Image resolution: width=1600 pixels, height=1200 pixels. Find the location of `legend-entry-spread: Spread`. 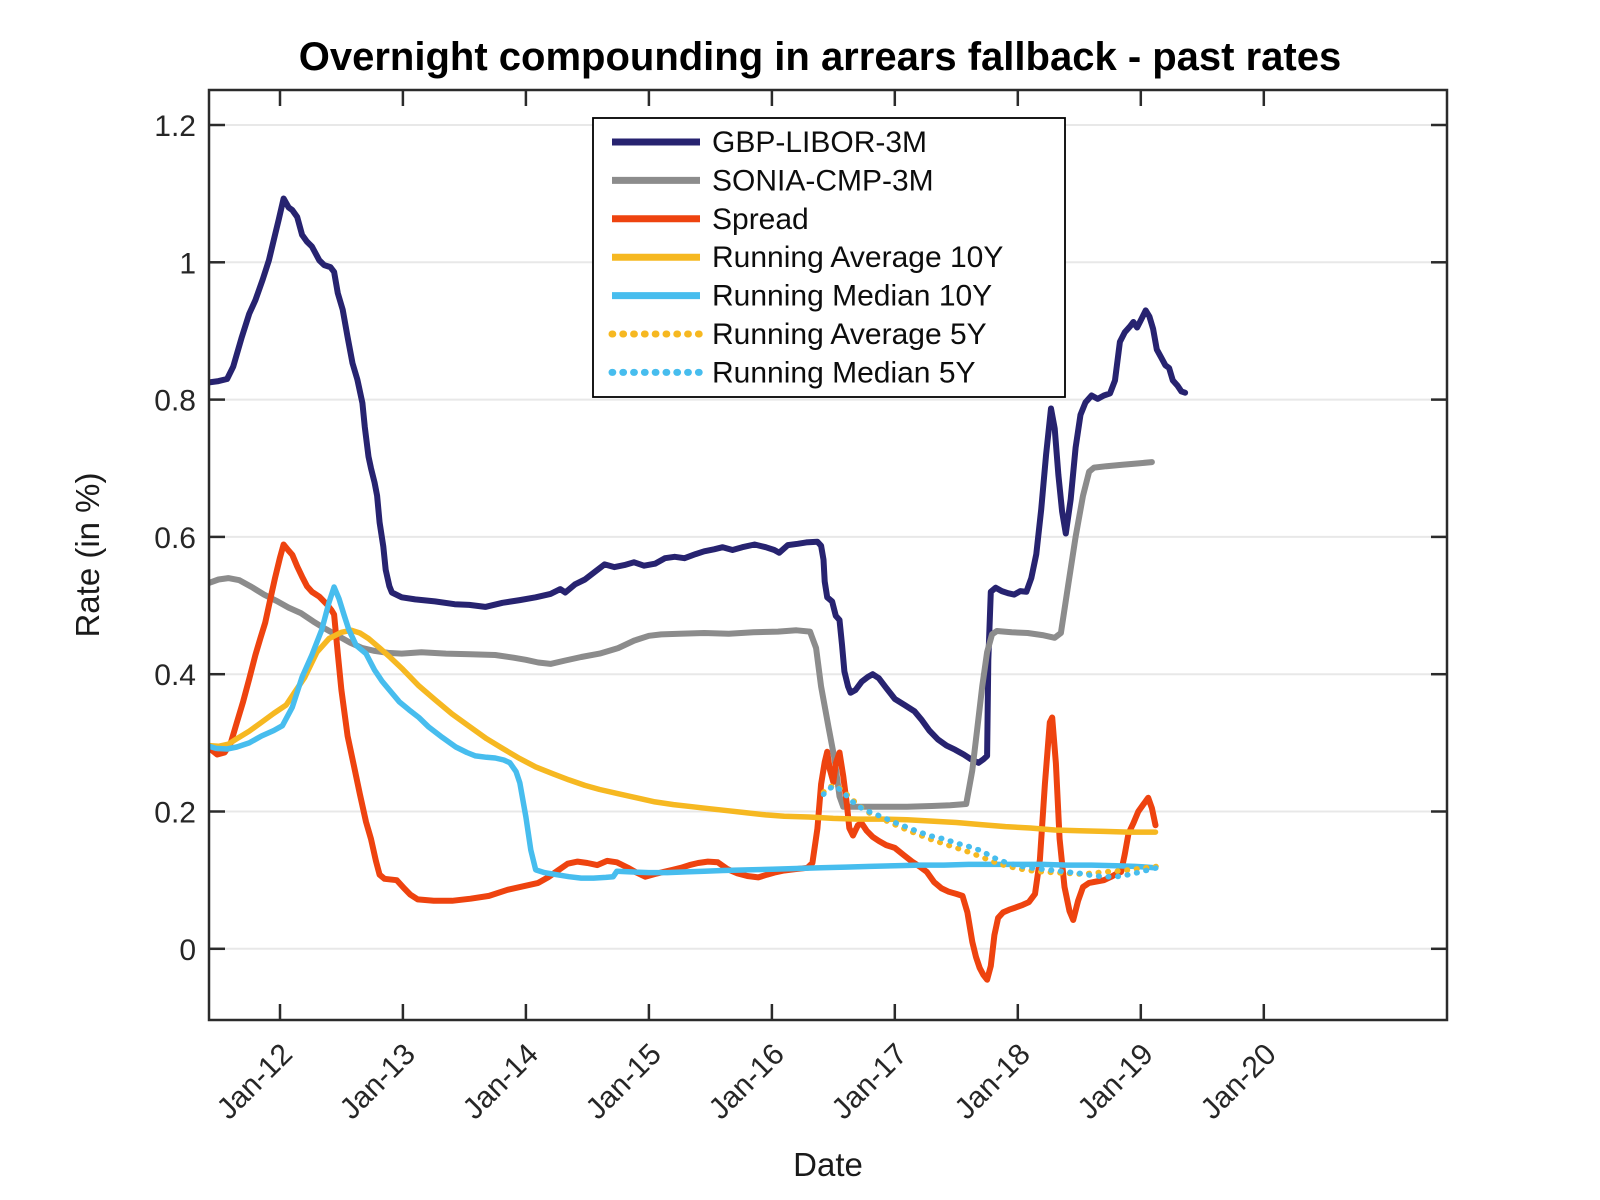

legend-entry-spread: Spread is located at coordinates (710, 219).